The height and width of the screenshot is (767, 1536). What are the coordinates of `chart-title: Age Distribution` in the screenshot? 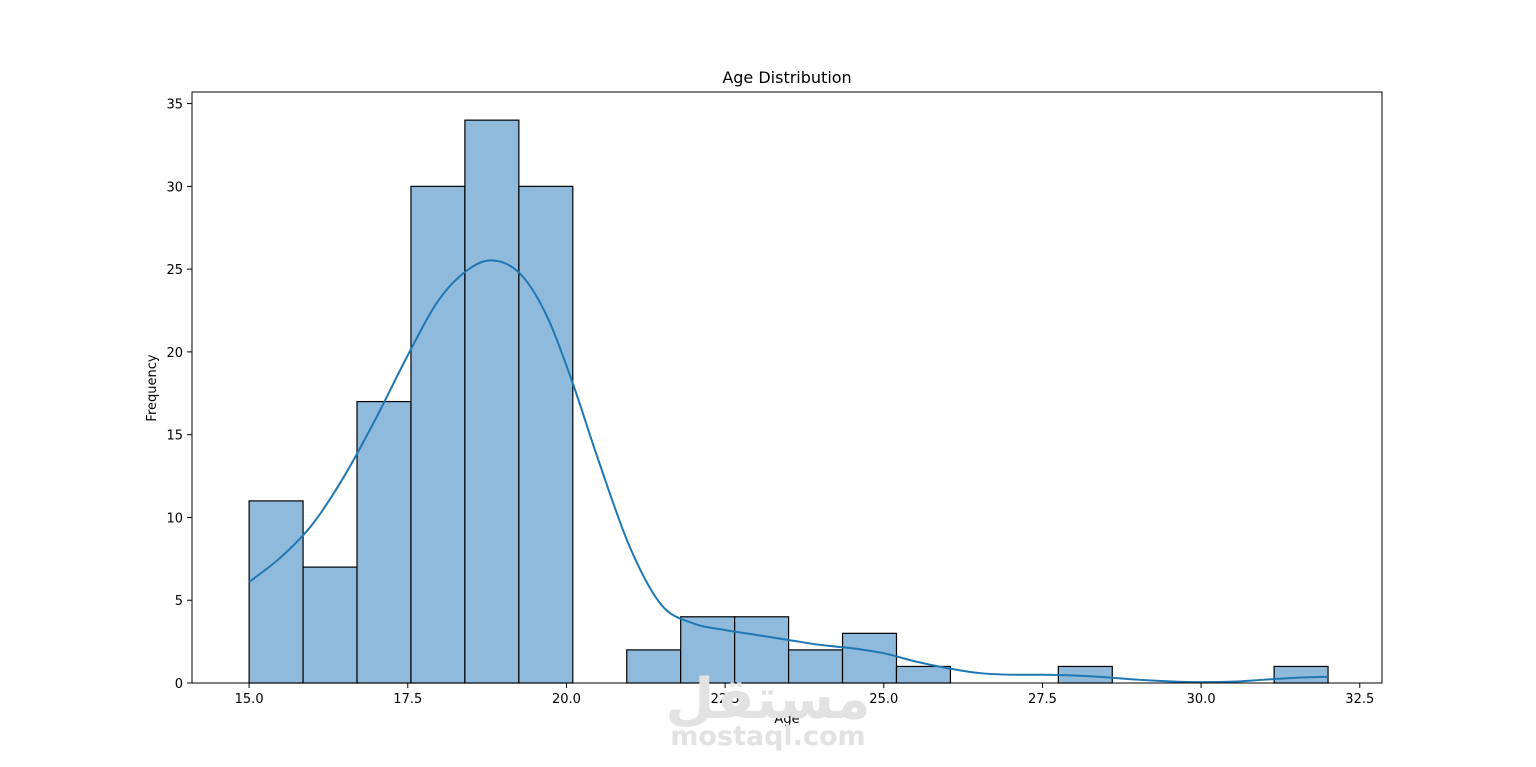 It's located at (786, 77).